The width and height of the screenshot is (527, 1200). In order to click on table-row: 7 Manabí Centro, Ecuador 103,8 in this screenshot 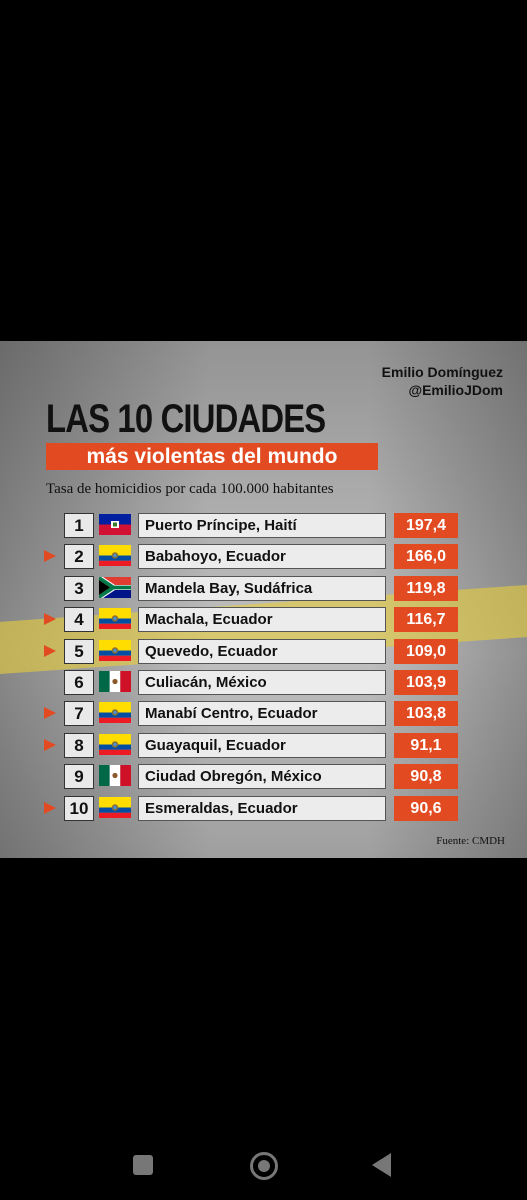, I will do `click(263, 713)`.